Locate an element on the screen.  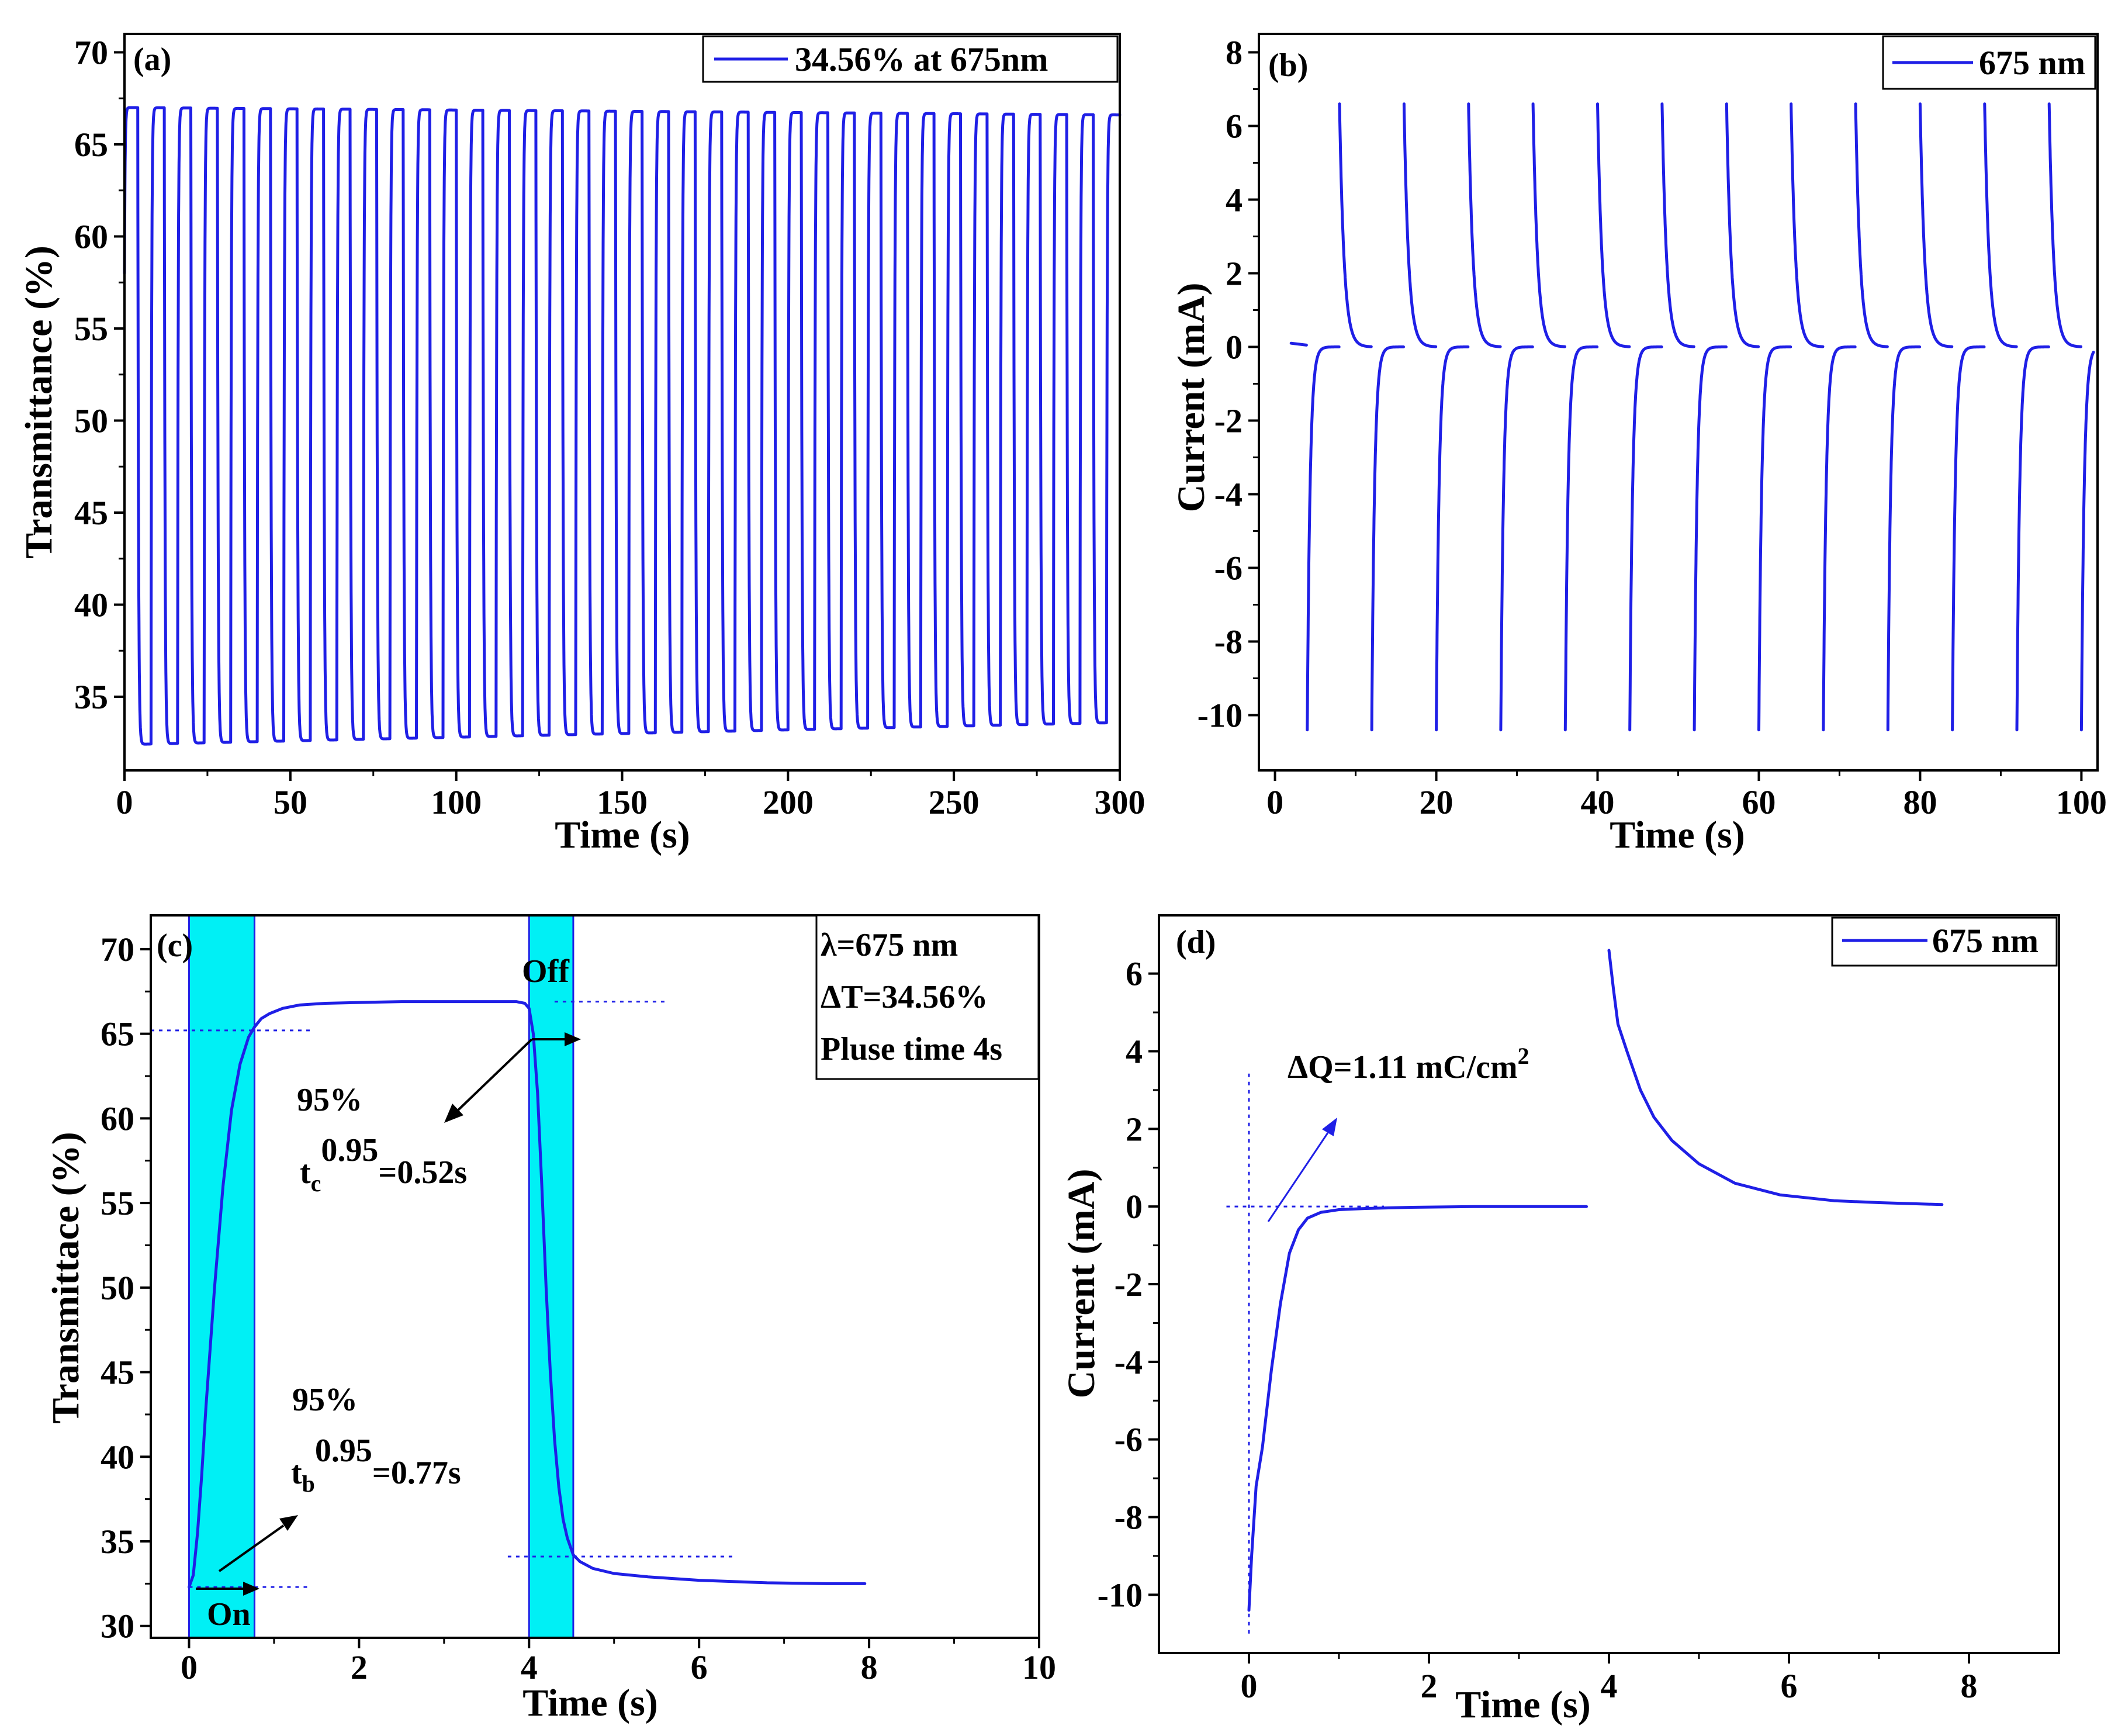
y-tick-label: 0 is located at coordinates (1134, 1207).